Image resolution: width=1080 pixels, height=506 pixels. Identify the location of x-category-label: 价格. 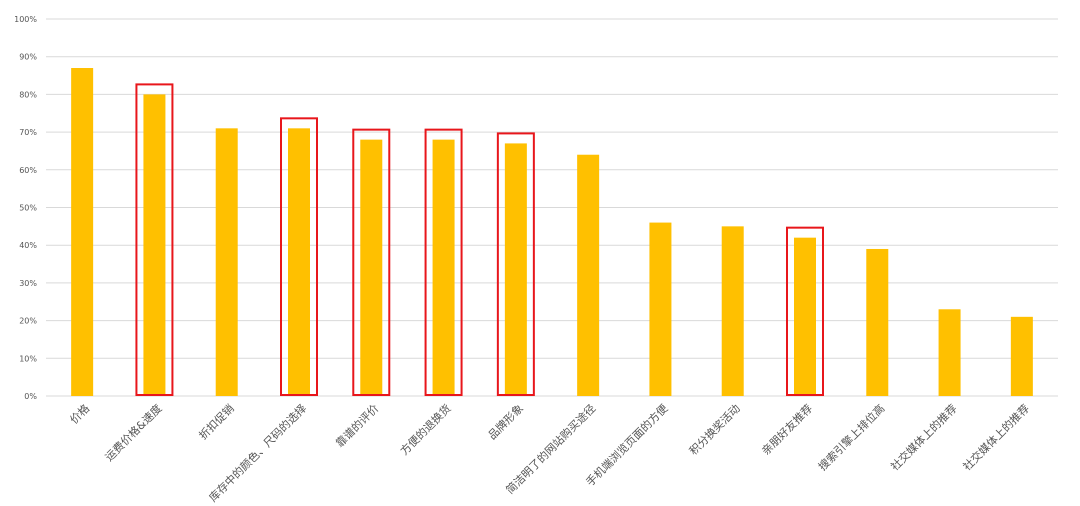
(79, 413).